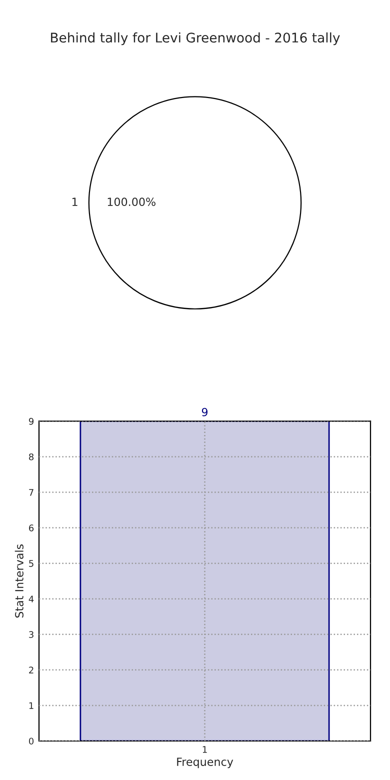  What do you see at coordinates (31, 492) in the screenshot?
I see `y-tick-label: 7` at bounding box center [31, 492].